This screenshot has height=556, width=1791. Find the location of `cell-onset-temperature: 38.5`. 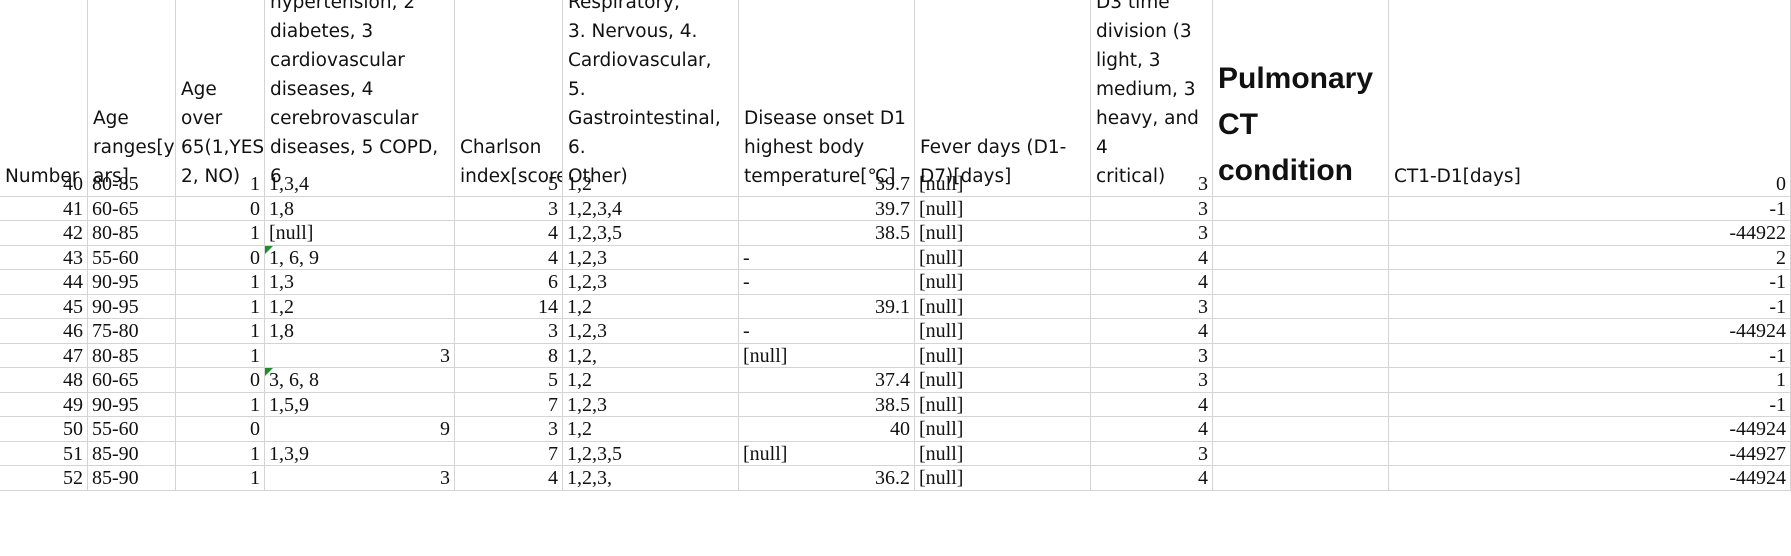

cell-onset-temperature: 38.5 is located at coordinates (827, 404).